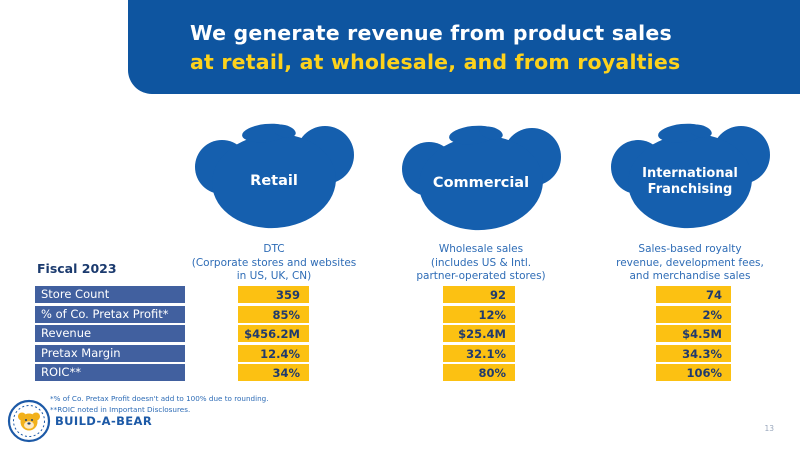  I want to click on segment-international-franchising: International Franchising, so click(690, 173).